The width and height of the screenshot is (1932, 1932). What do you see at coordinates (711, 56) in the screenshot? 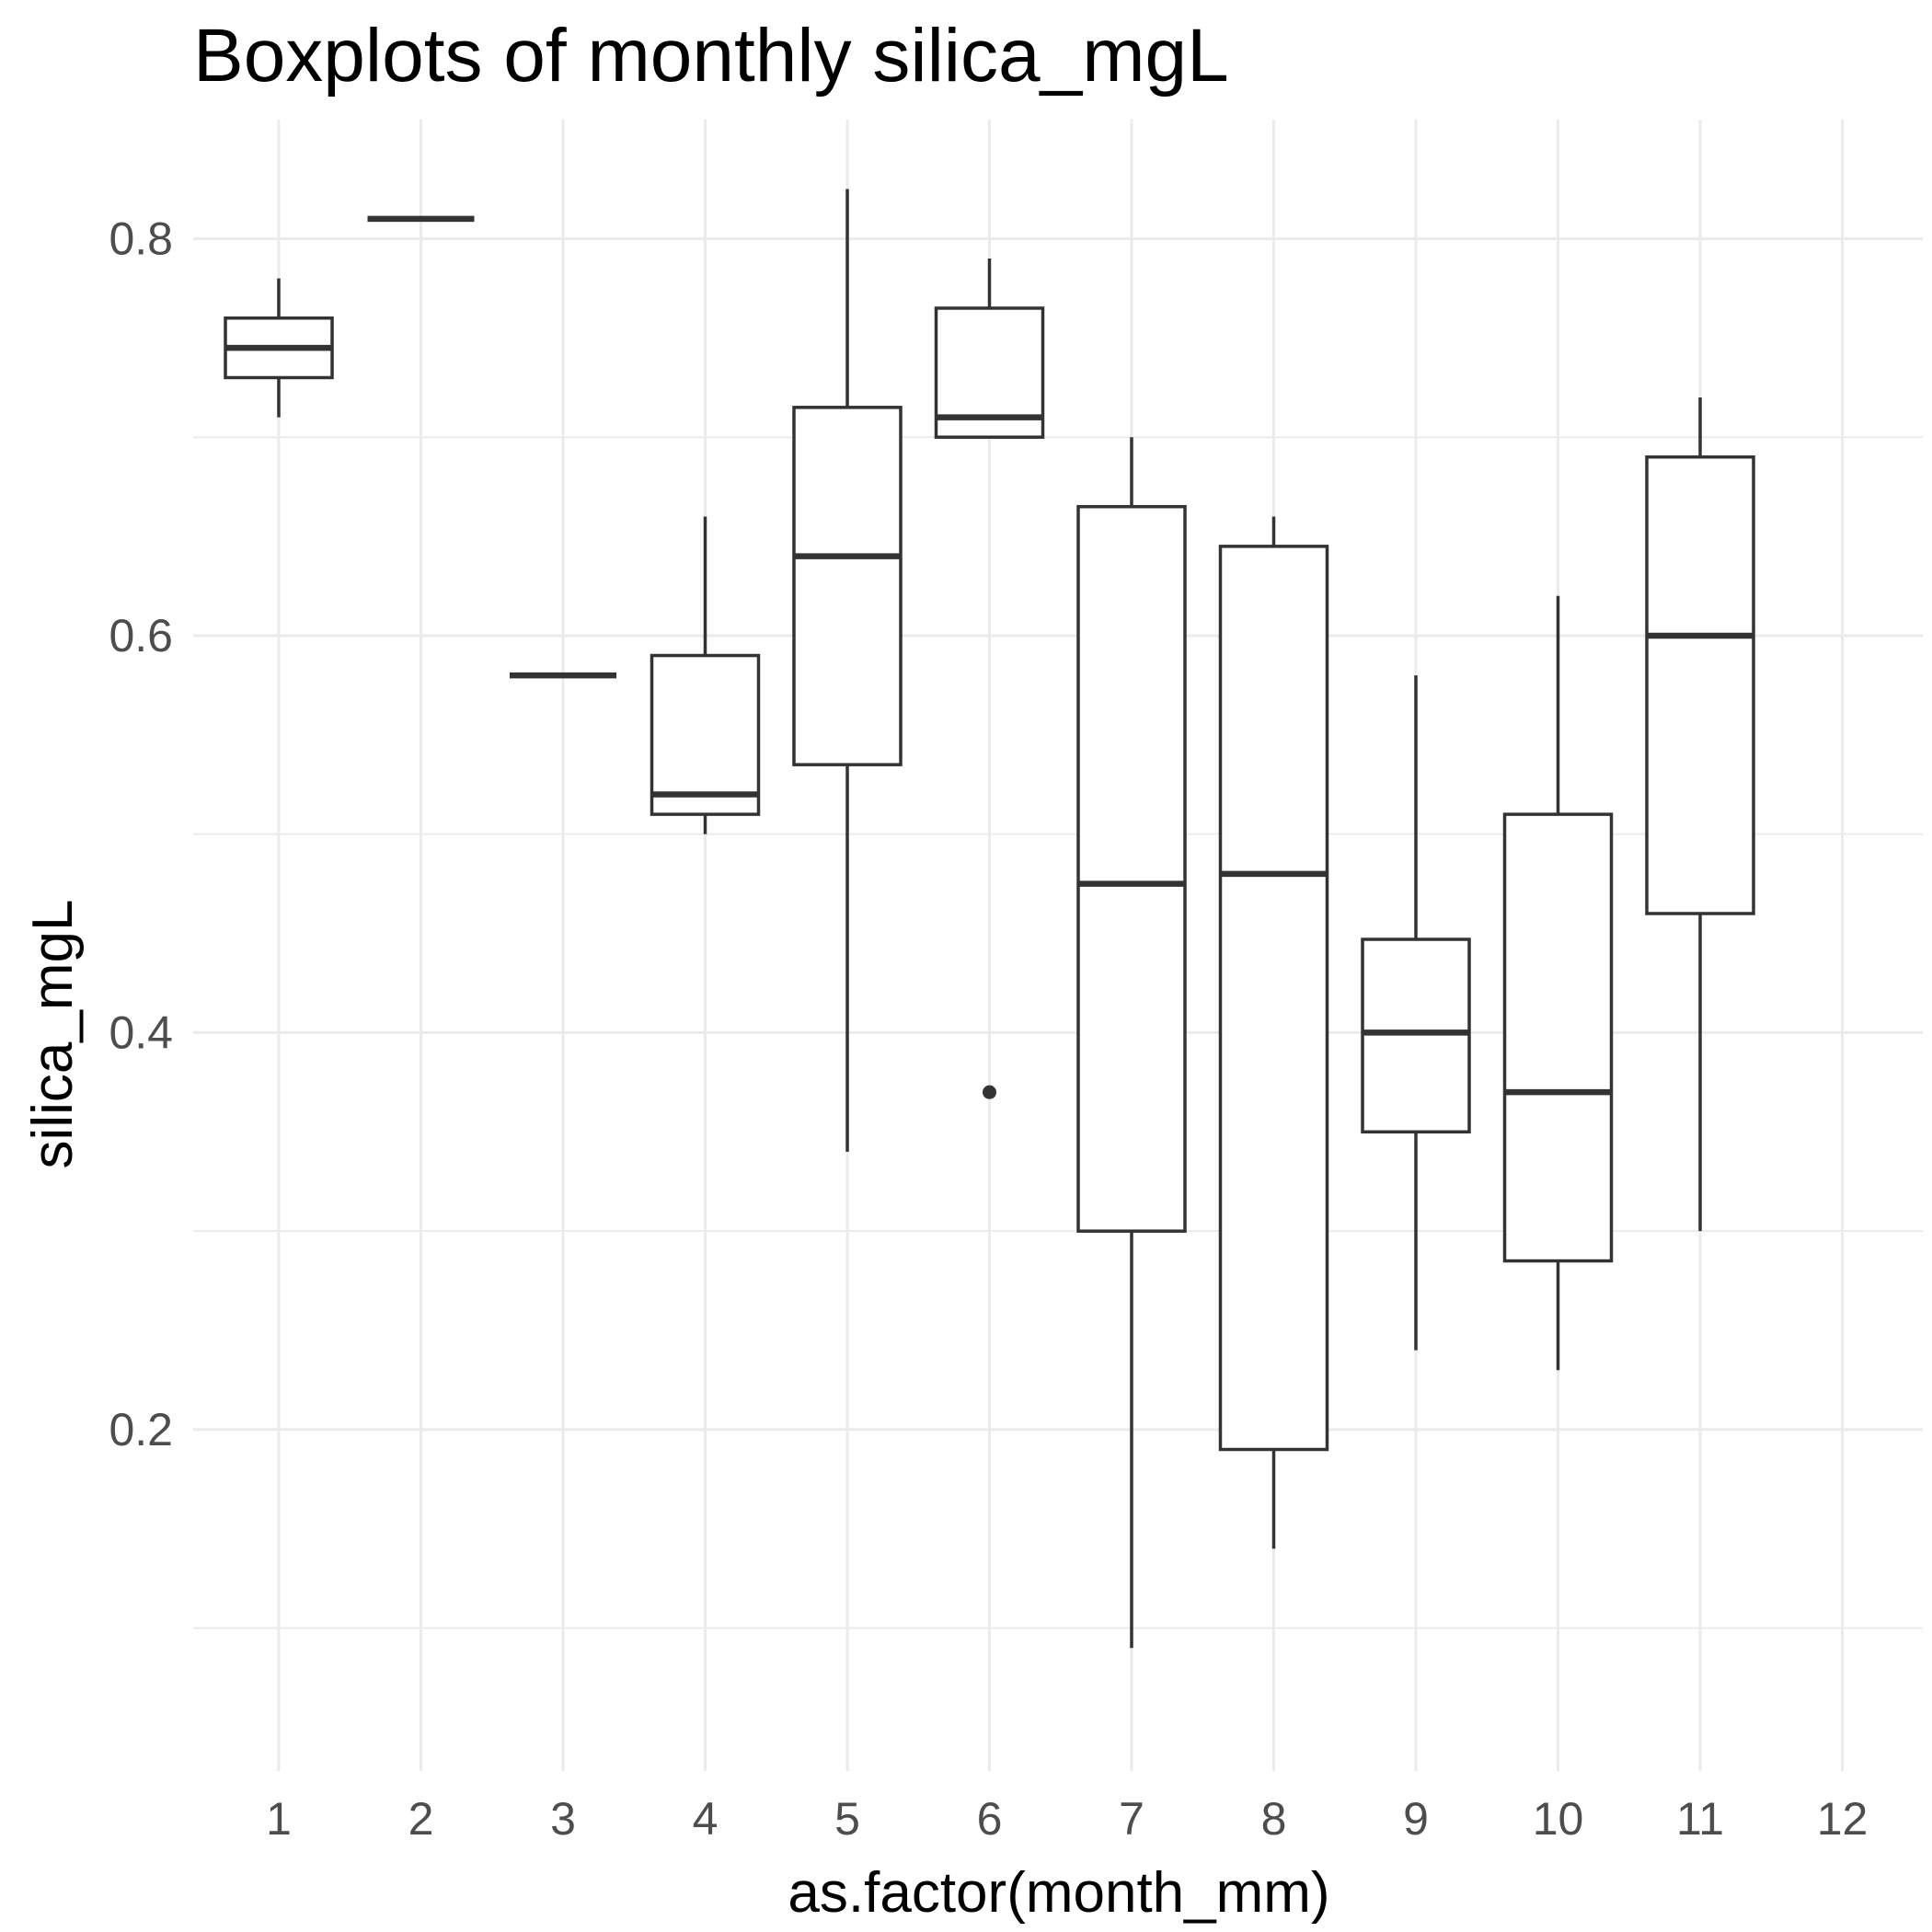
I see `chart-title: Boxplots of monthly silica_mgL` at bounding box center [711, 56].